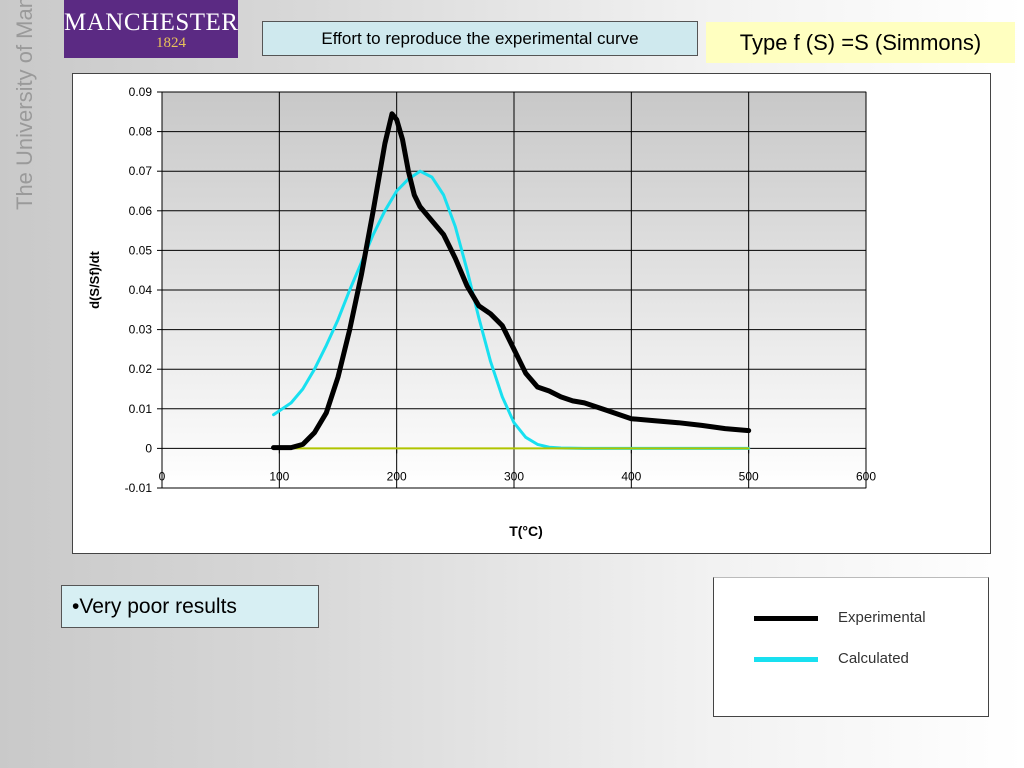 This screenshot has height=768, width=1024. Describe the element at coordinates (851, 647) in the screenshot. I see `chart-legend: Experimental Calculated` at that location.